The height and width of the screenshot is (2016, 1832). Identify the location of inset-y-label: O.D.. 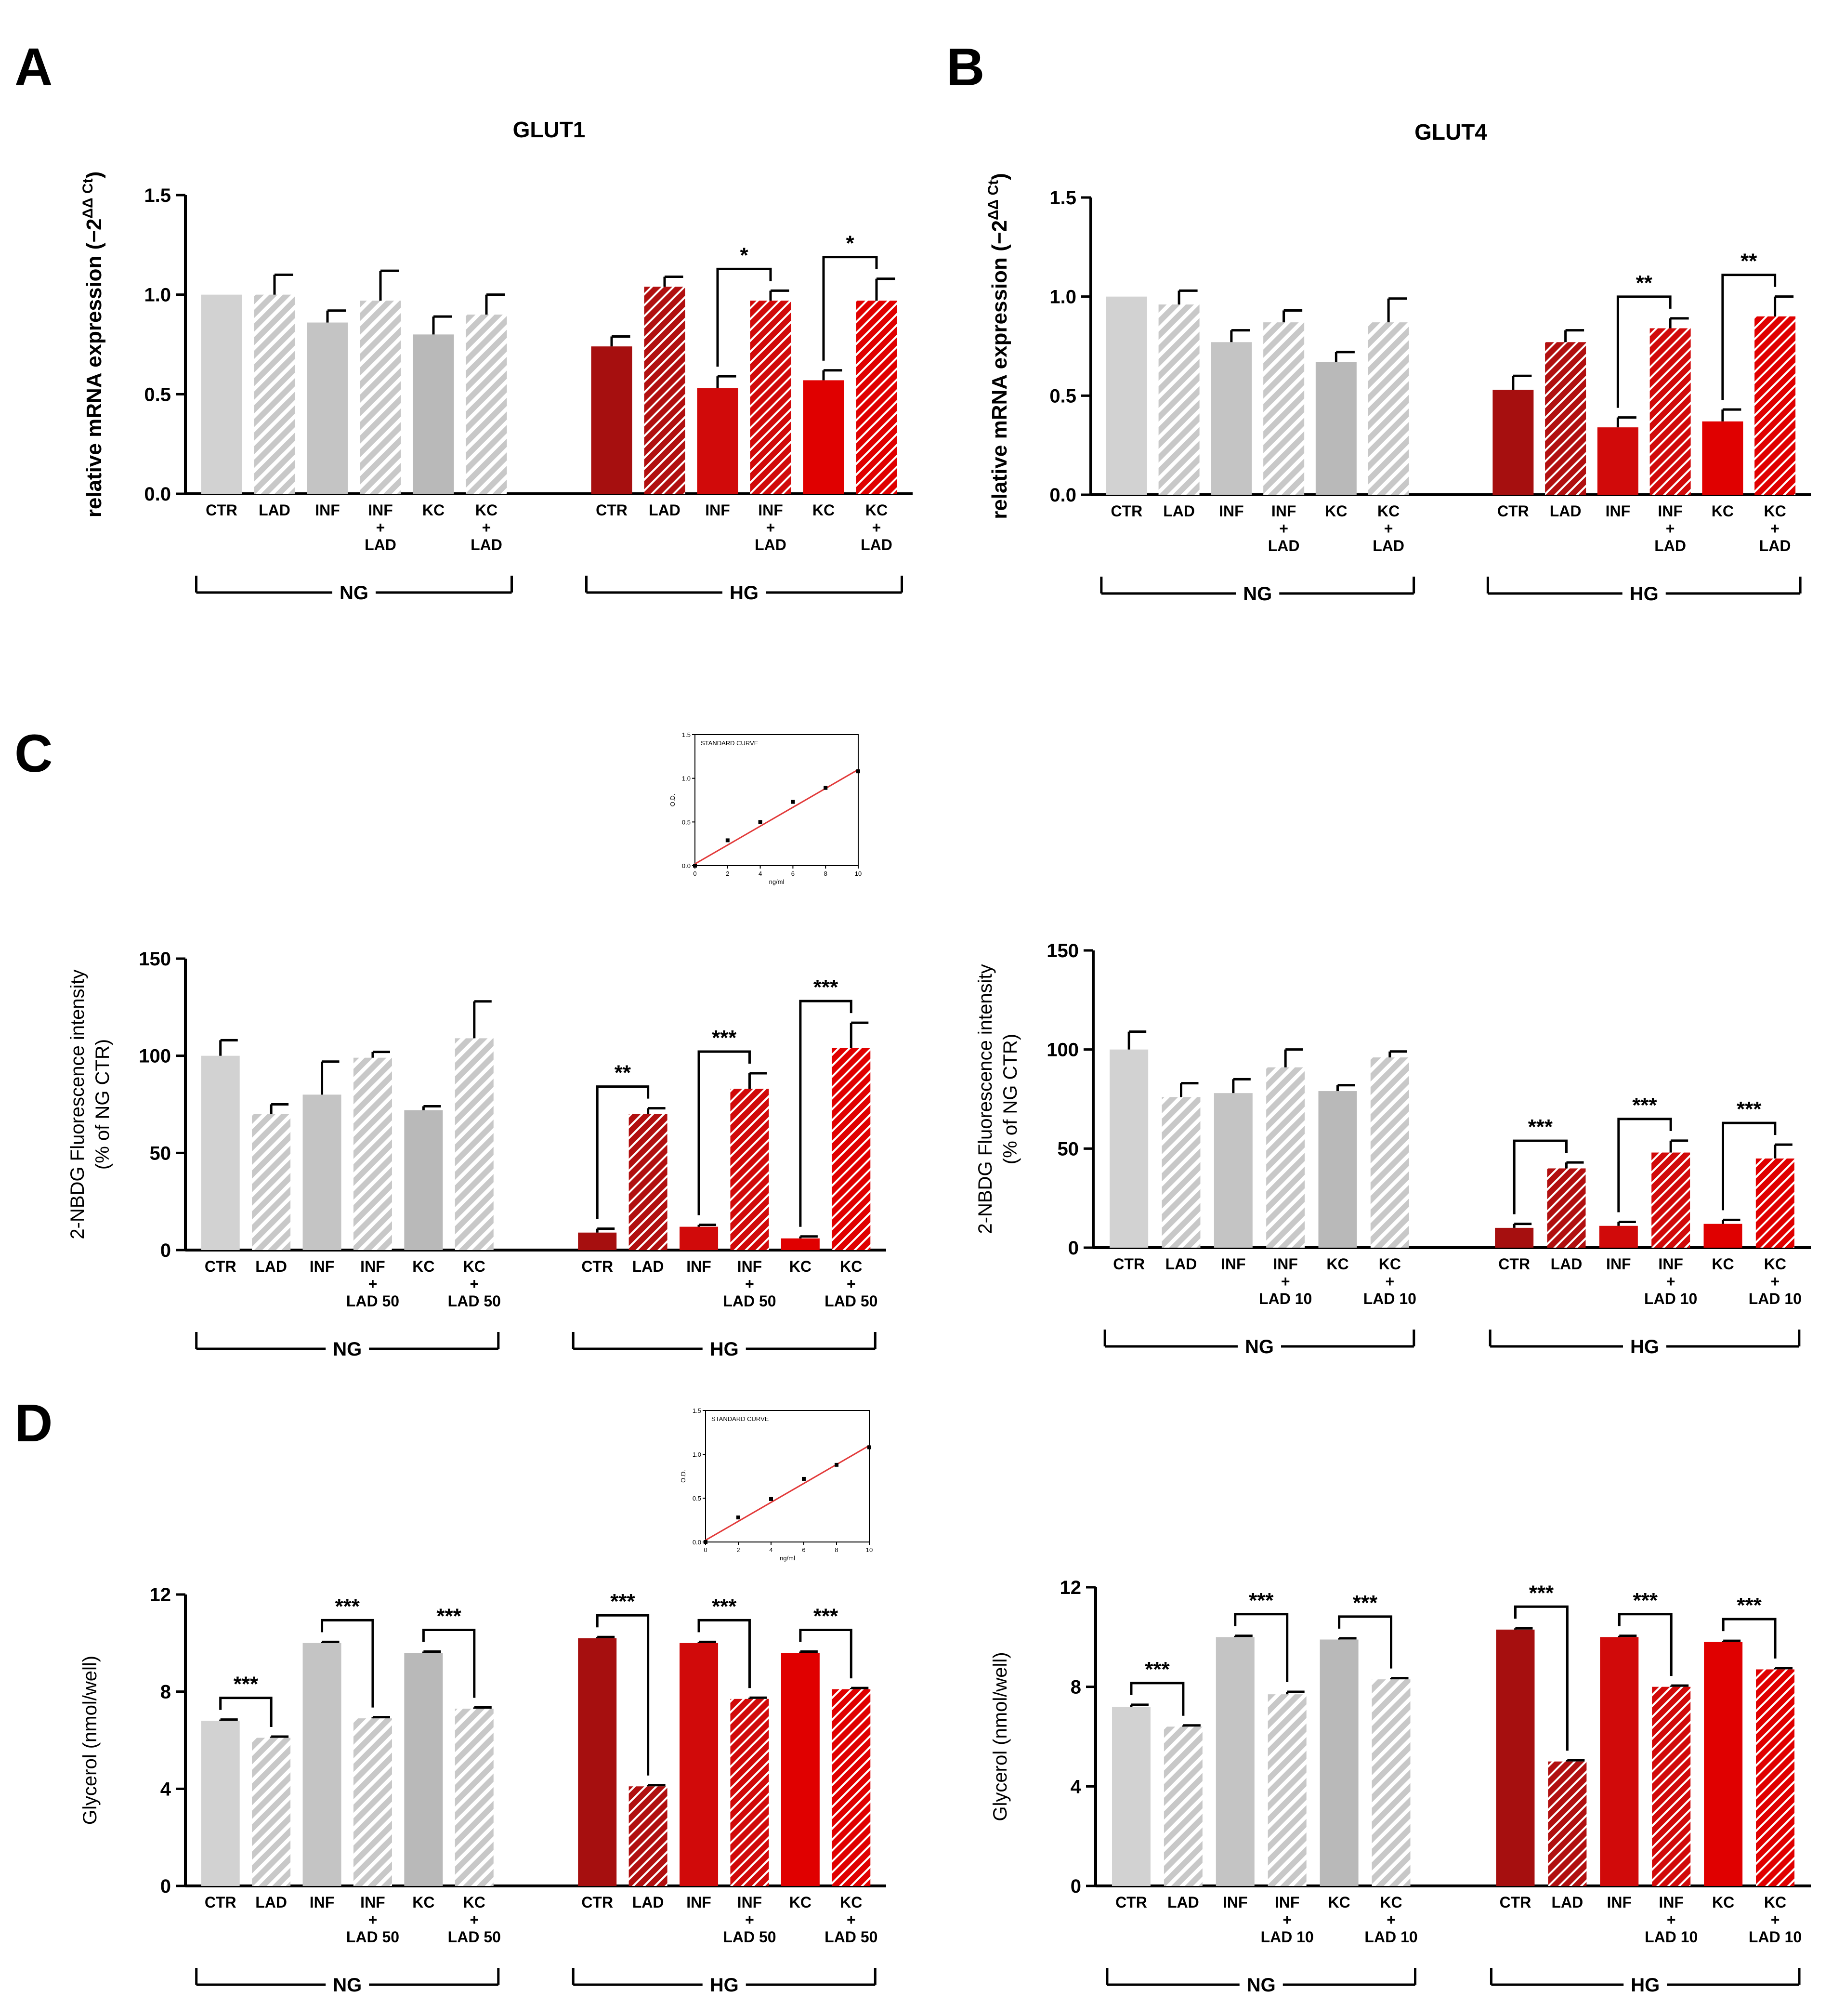
(672, 800).